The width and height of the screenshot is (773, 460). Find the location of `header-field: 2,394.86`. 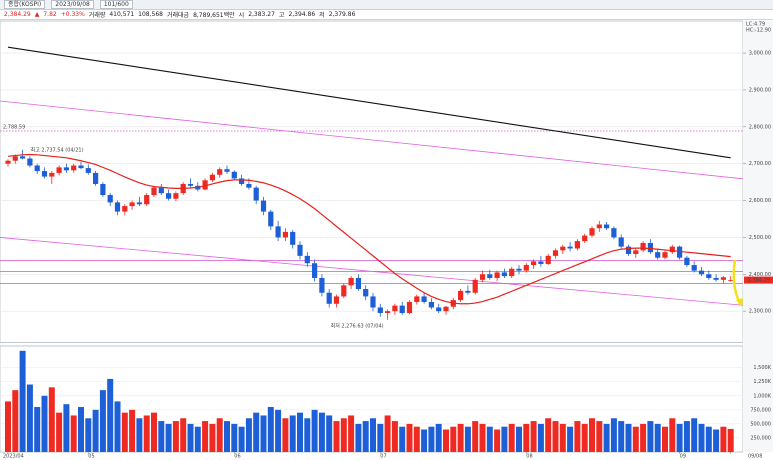

header-field: 2,394.86 is located at coordinates (302, 14).